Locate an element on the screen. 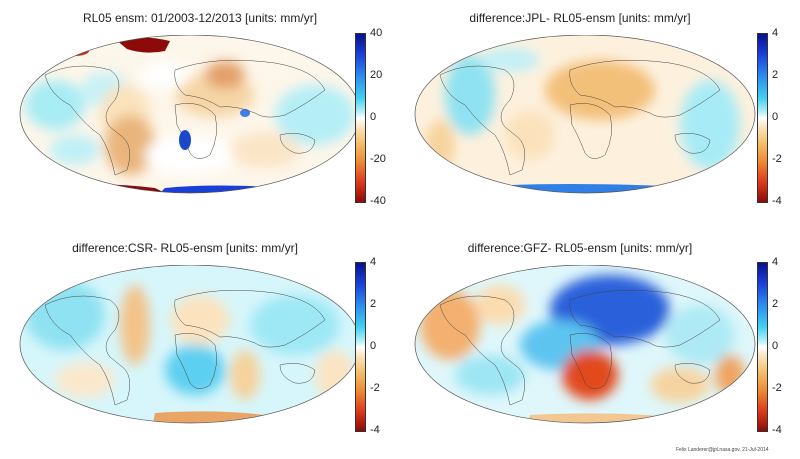 The image size is (800, 459). credit-text: Felix Landerer@jpl.nasa.gov, 21-Jul-2014 is located at coordinates (722, 450).